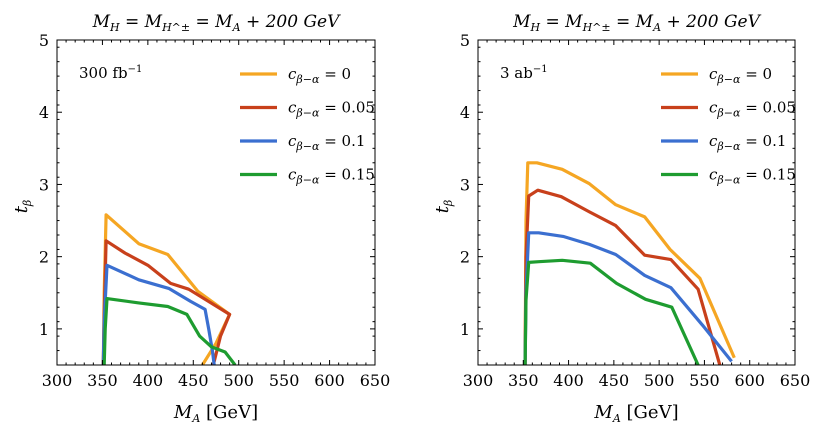 The width and height of the screenshot is (830, 431). I want to click on luminosity-annotation: 300 fb−1, so click(110, 73).